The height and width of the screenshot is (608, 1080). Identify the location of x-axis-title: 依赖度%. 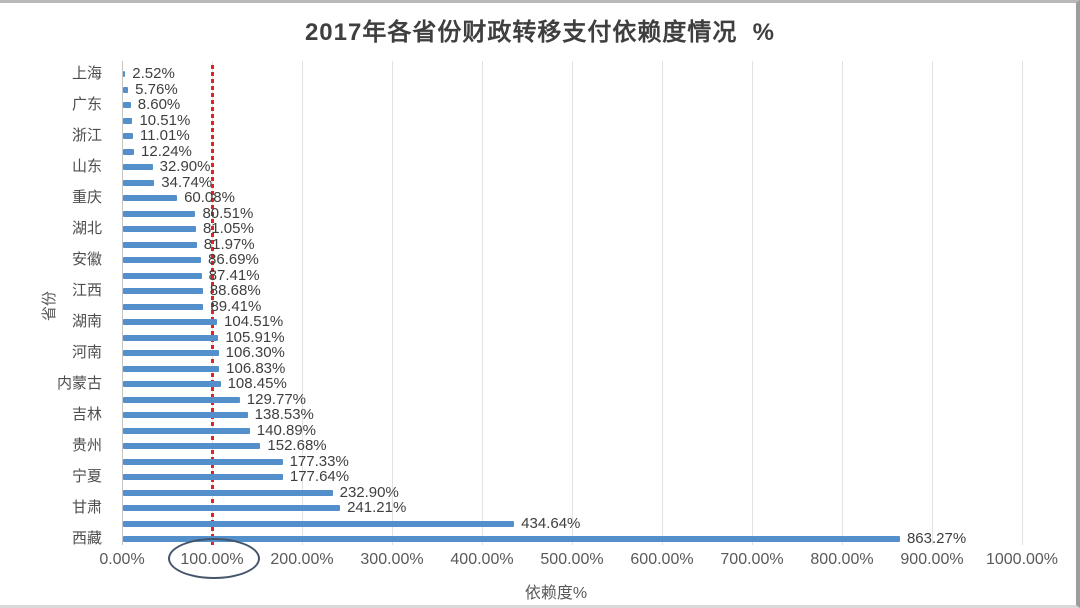
(556, 593).